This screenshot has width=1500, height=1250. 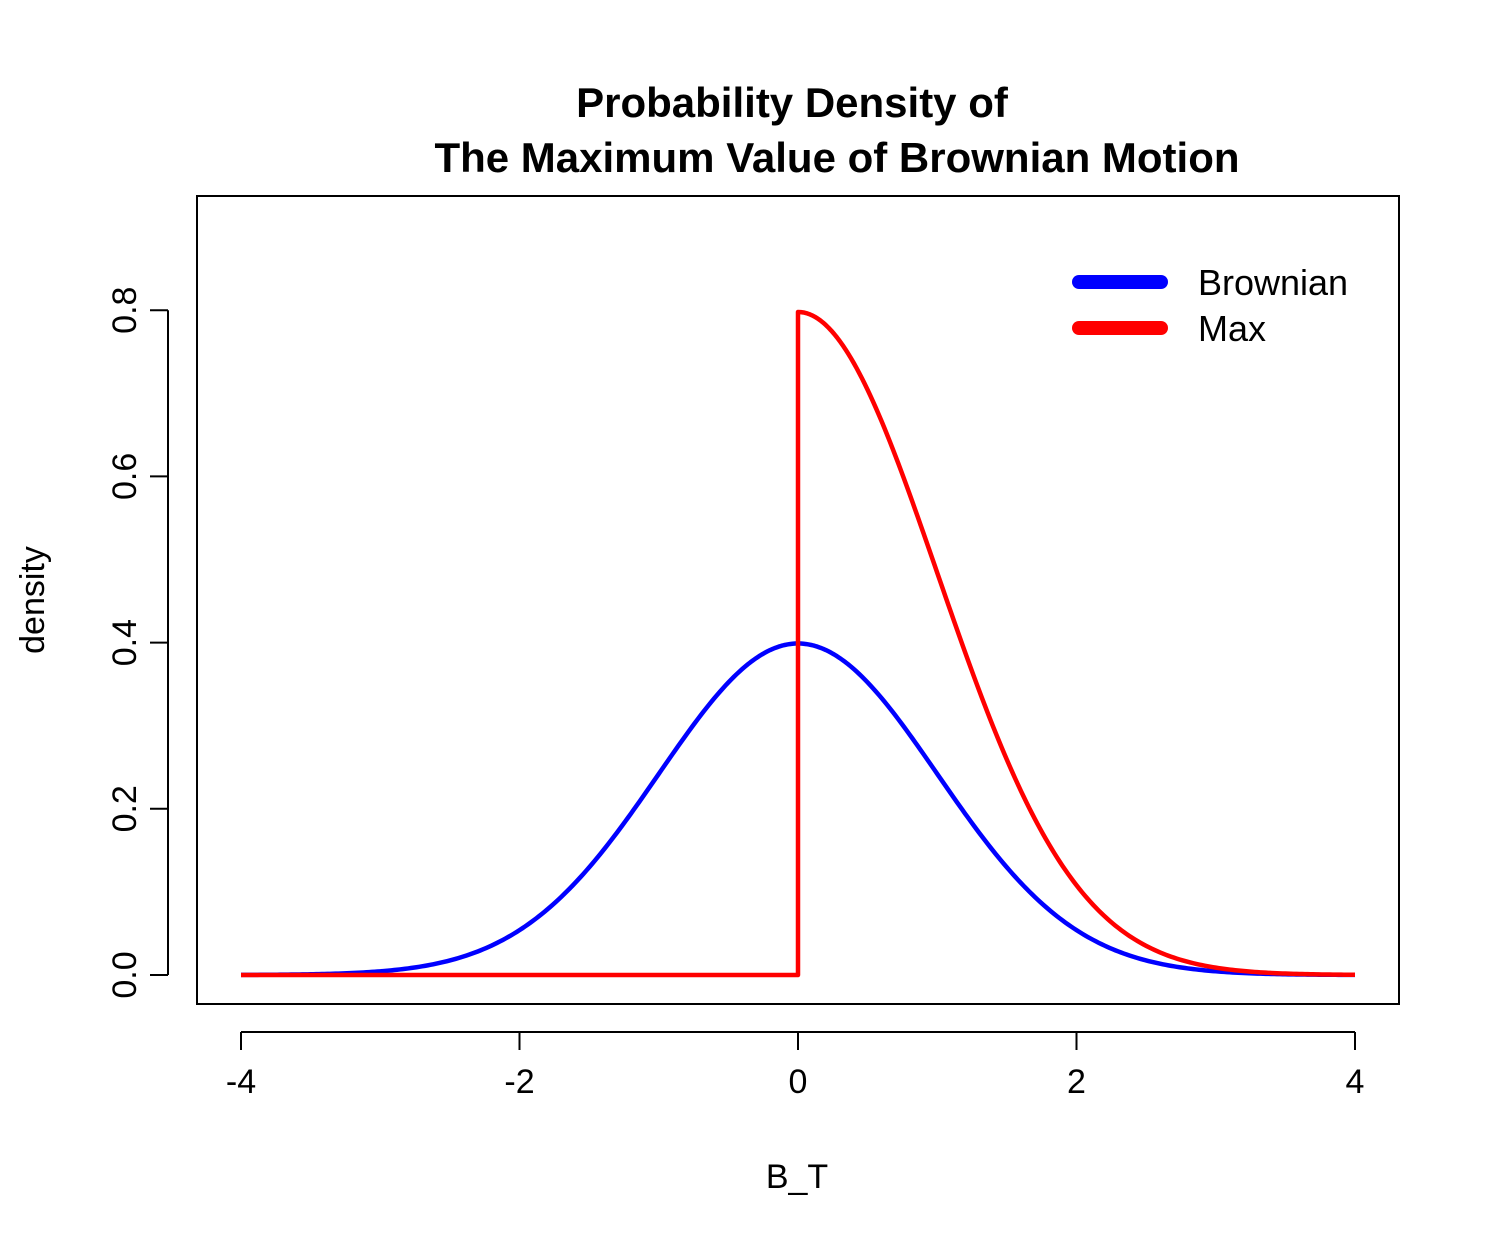 I want to click on chart-title-line2: The Maximum Value of Brownian Motion, so click(x=836, y=157).